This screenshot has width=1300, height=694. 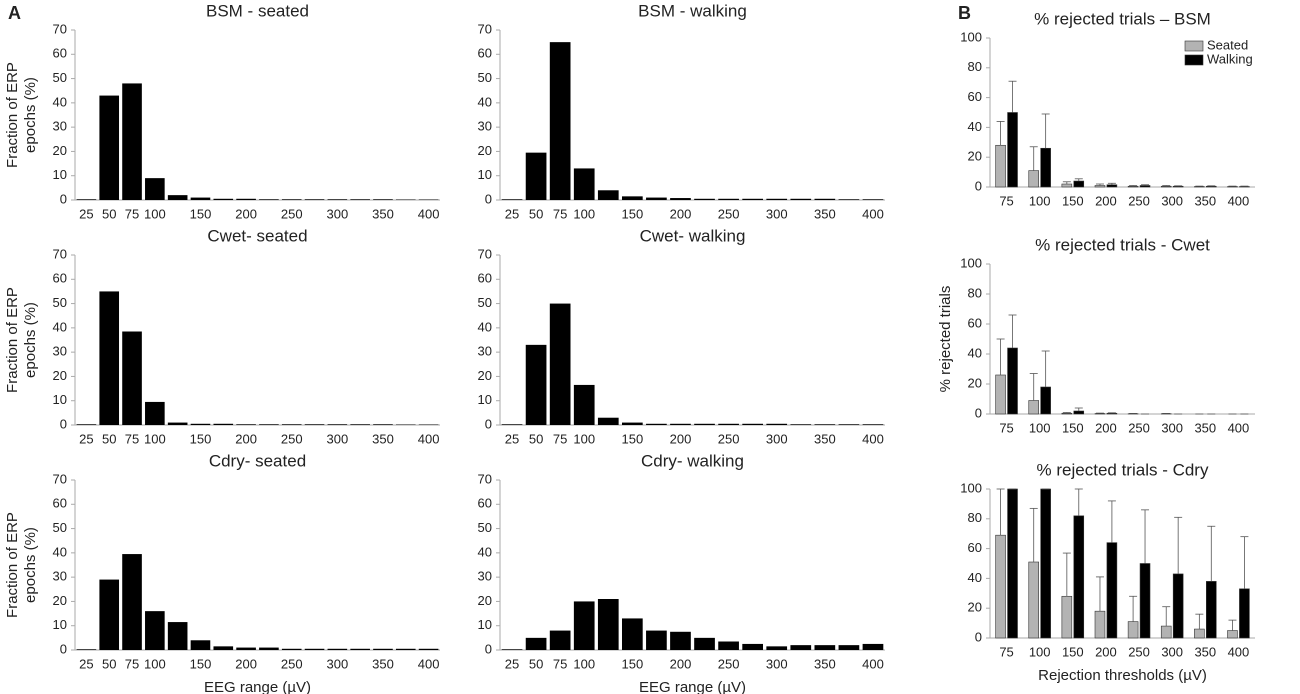 I want to click on chart-title: % rejected trials - Cwet, so click(x=1122, y=244).